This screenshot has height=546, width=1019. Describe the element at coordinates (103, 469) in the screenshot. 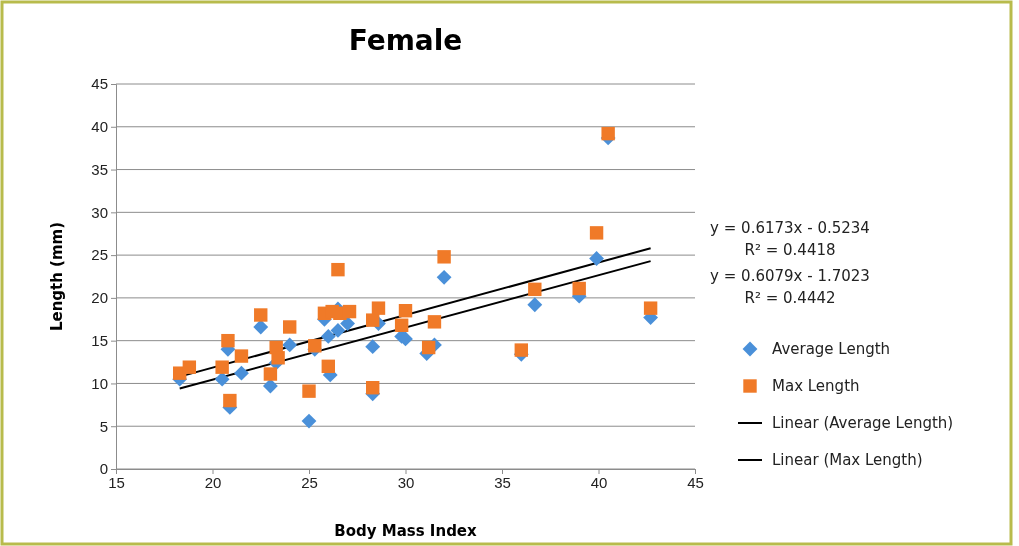

I see `y-tick-label: 0` at that location.